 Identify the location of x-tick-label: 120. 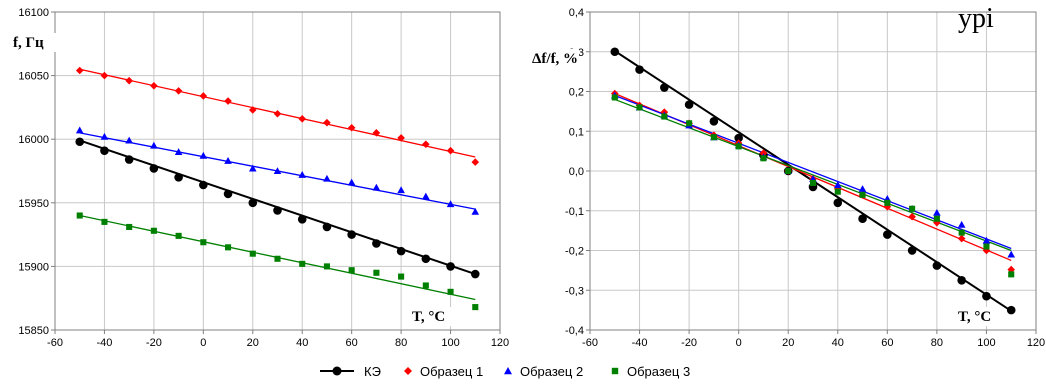
(1036, 343).